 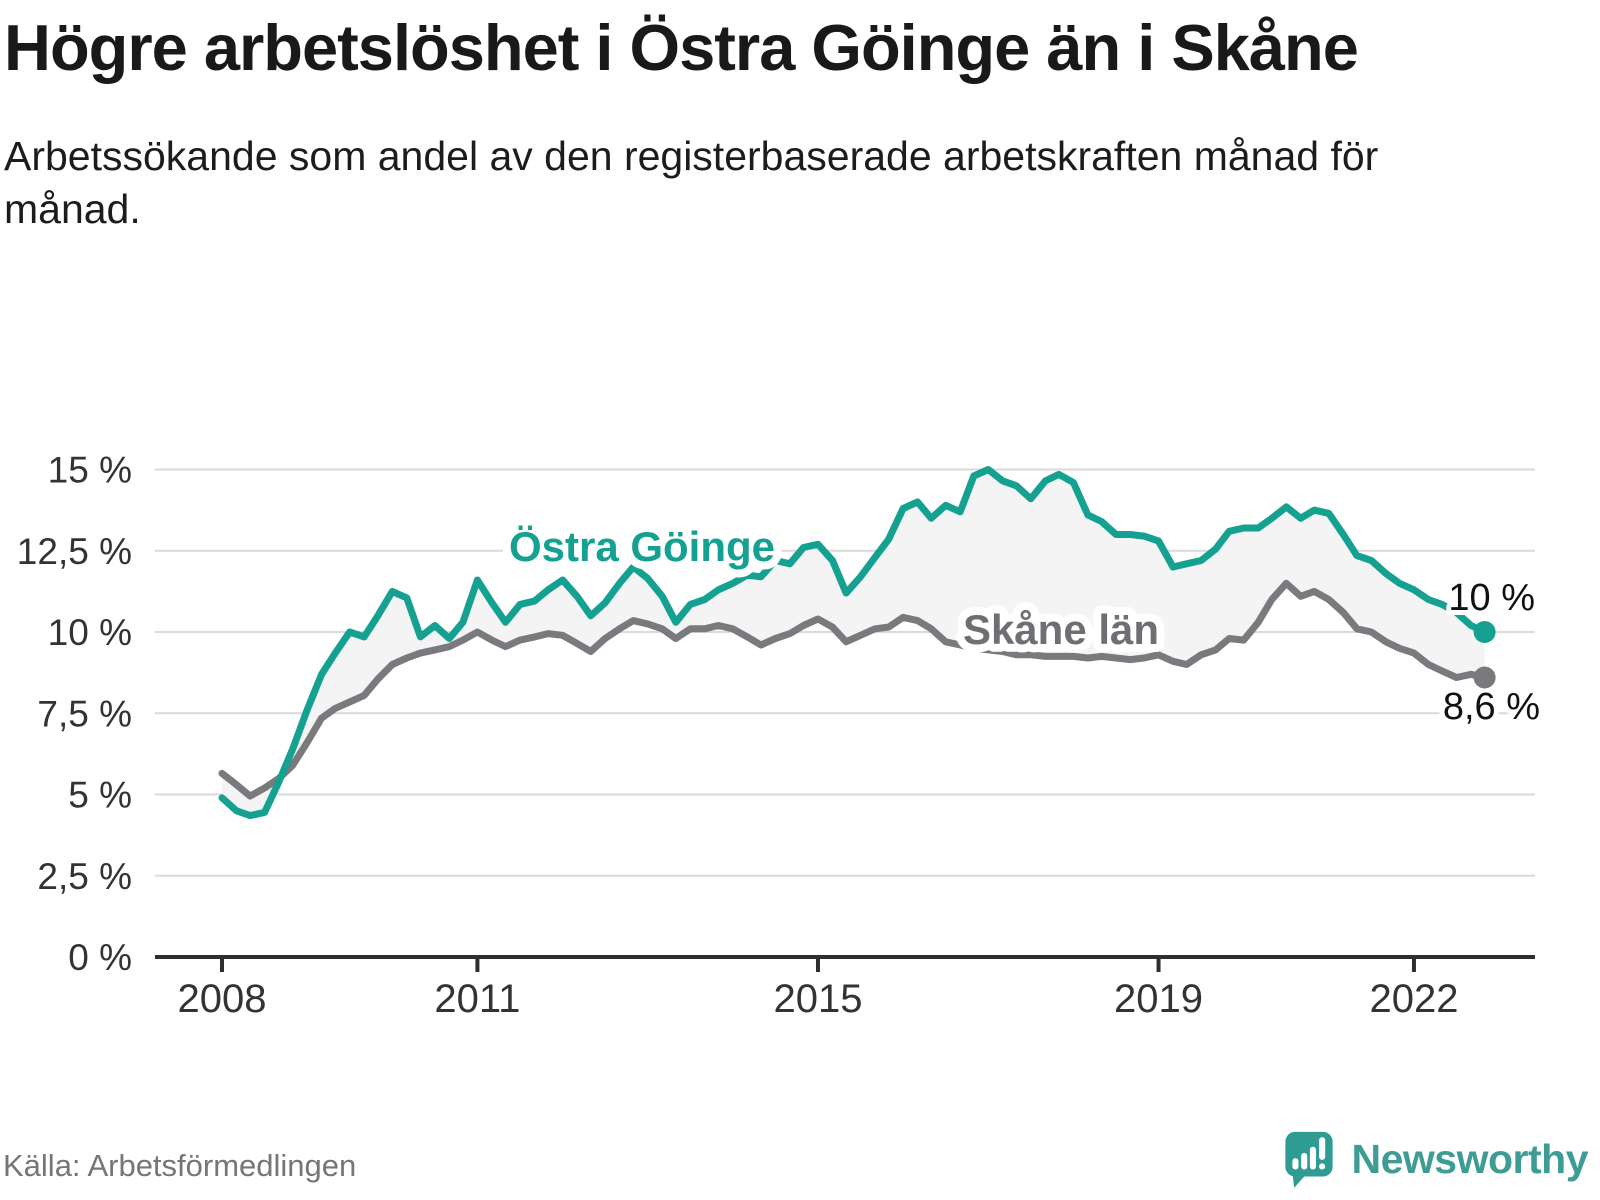 What do you see at coordinates (100, 795) in the screenshot?
I see `y-tick-label-5: 5 %` at bounding box center [100, 795].